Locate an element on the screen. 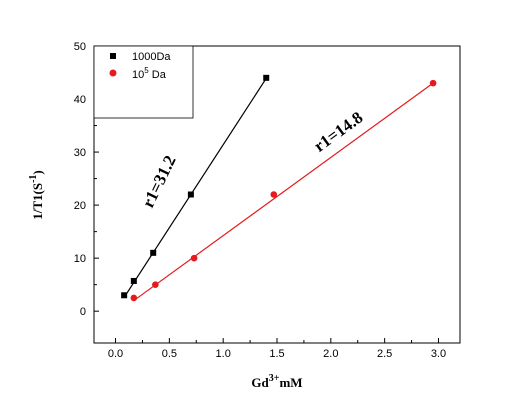  legend-label-1e5da: 105 Da is located at coordinates (149, 73).